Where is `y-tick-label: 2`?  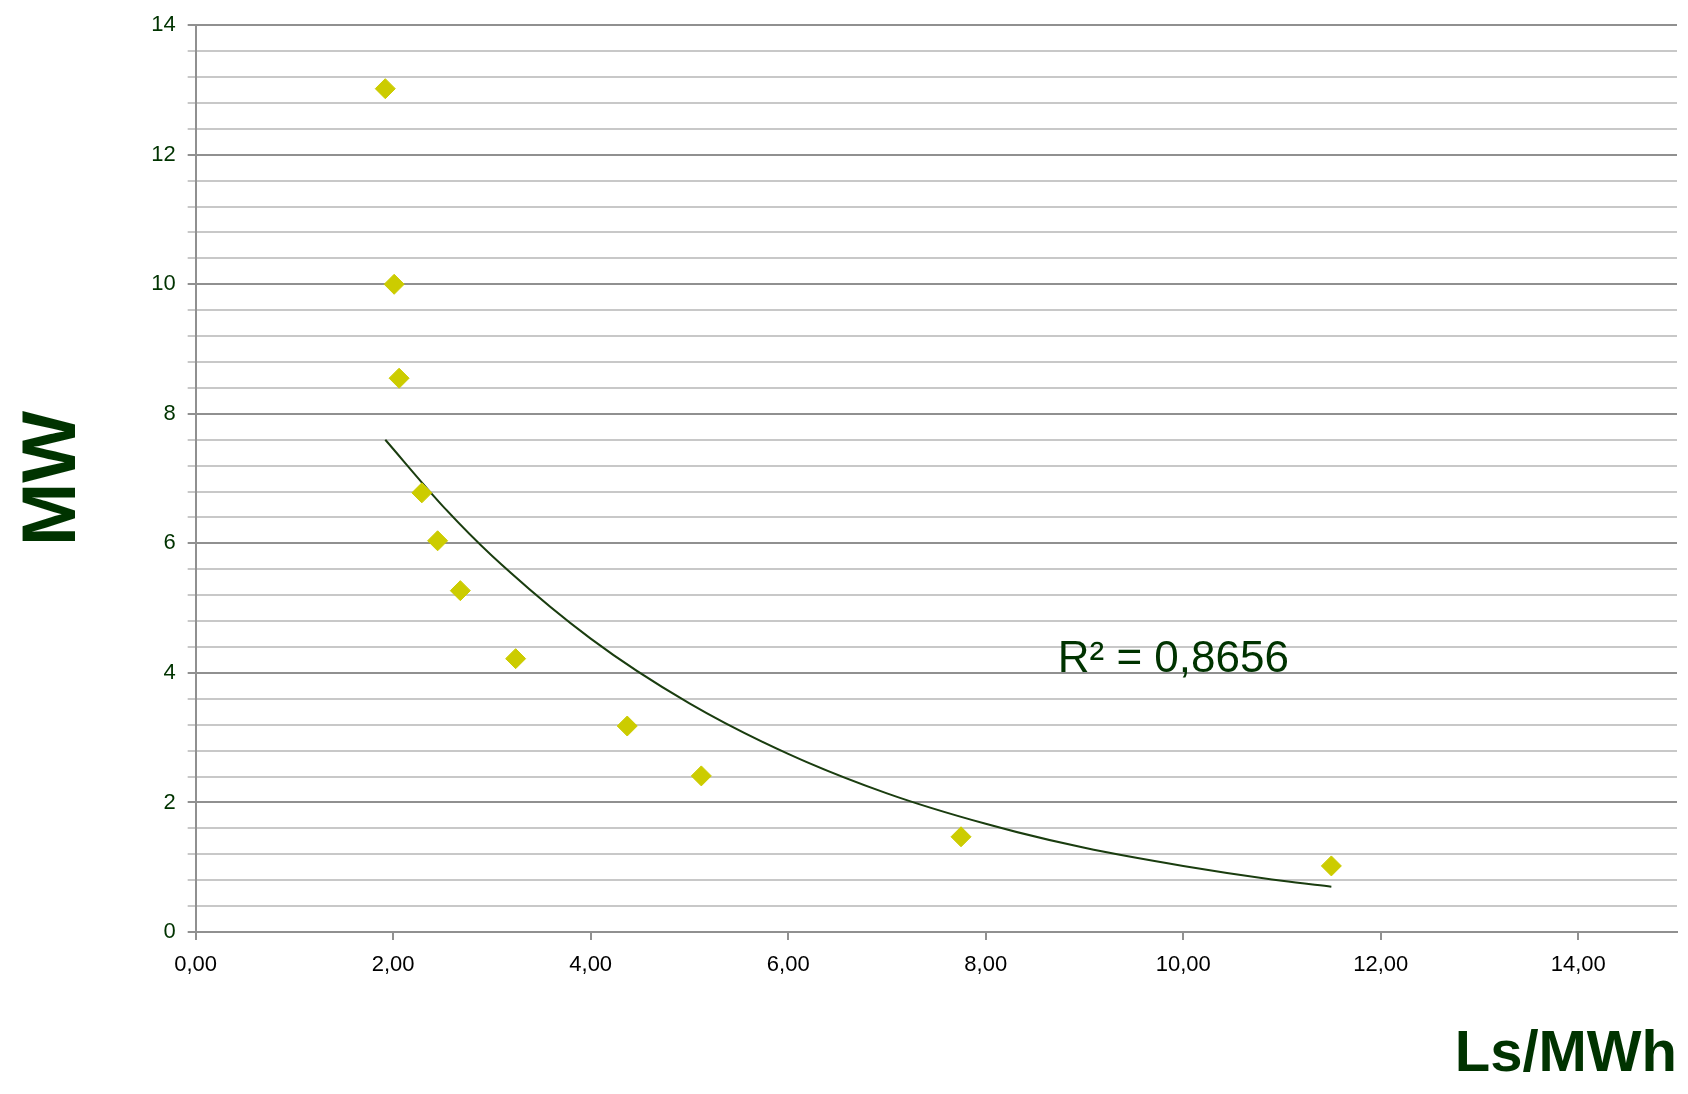 y-tick-label: 2 is located at coordinates (169, 801).